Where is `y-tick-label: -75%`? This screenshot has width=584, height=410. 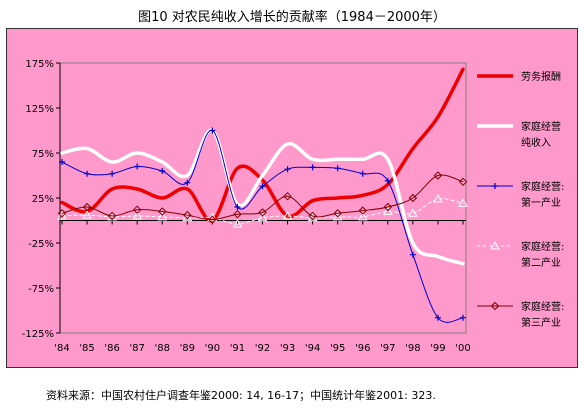
y-tick-label: -75% is located at coordinates (41, 289).